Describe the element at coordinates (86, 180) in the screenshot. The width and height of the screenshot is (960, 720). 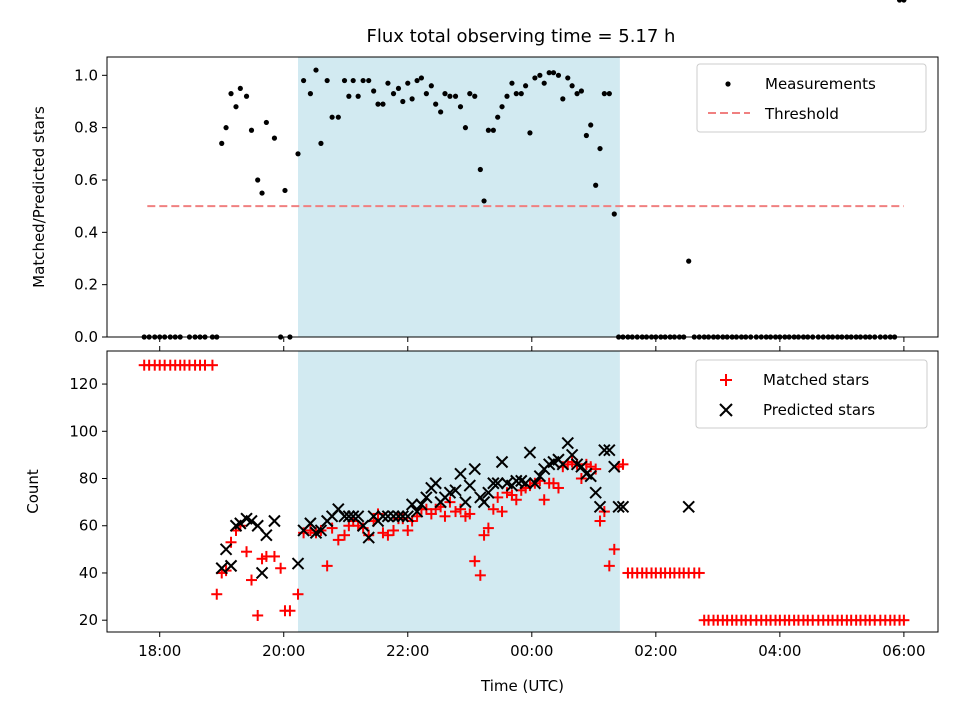
I see `ratio-y-tick-label: 0.6` at that location.